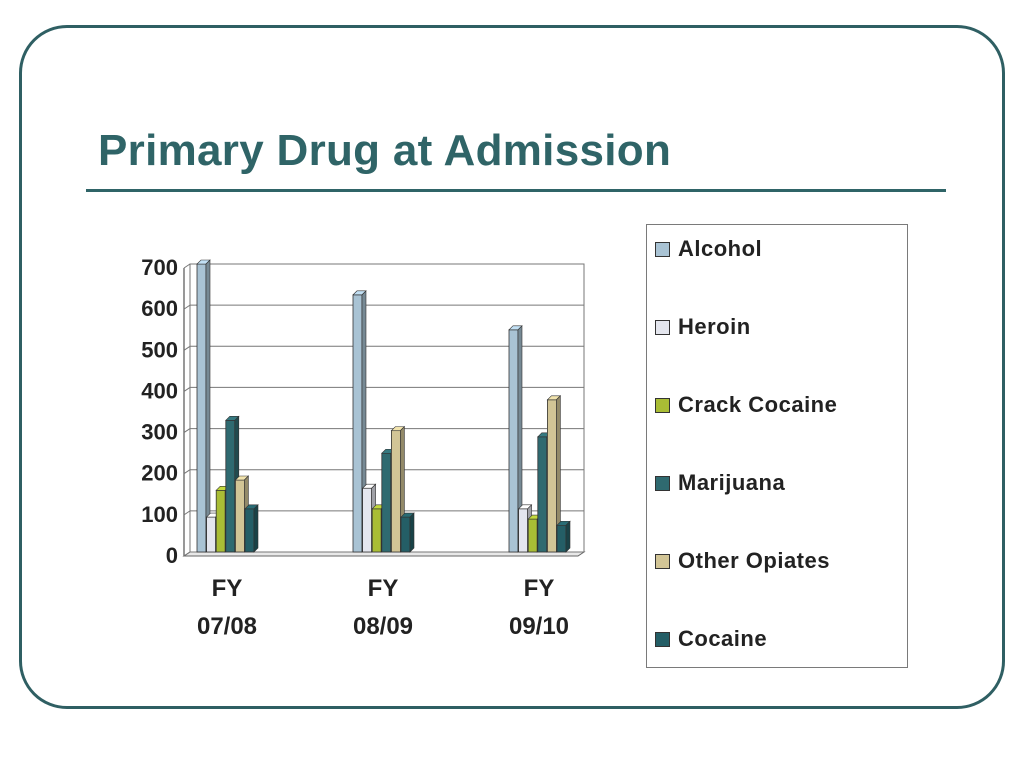 The image size is (1024, 768). What do you see at coordinates (159, 308) in the screenshot?
I see `y-tick-label: 600` at bounding box center [159, 308].